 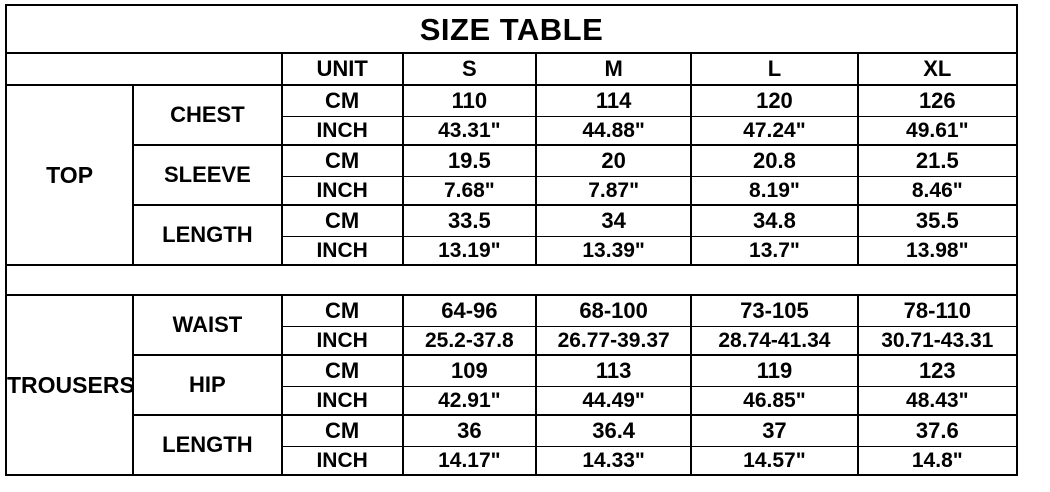 I want to click on value-cell: 123, so click(x=937, y=370).